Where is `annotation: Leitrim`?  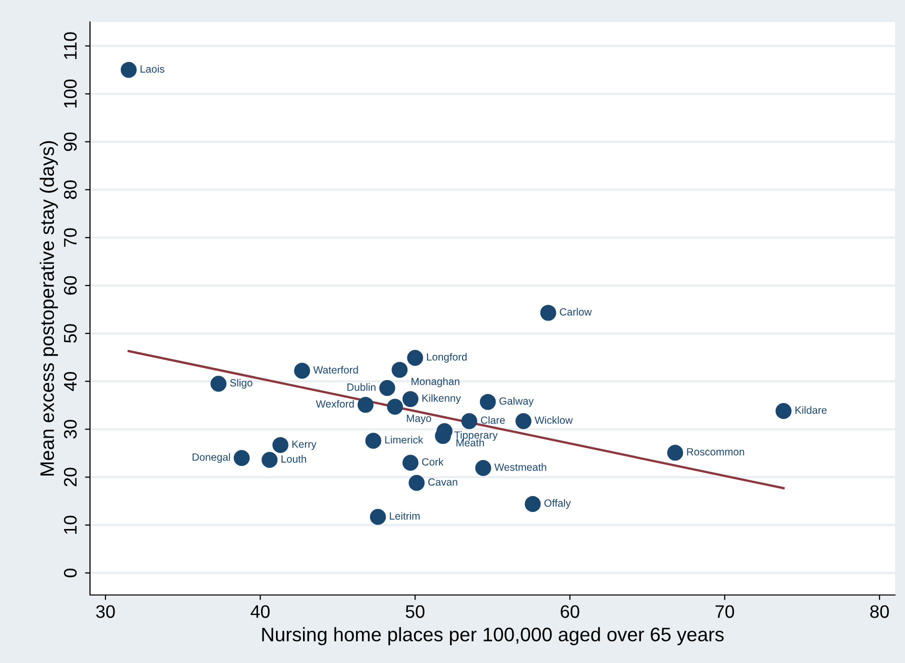 annotation: Leitrim is located at coordinates (405, 516).